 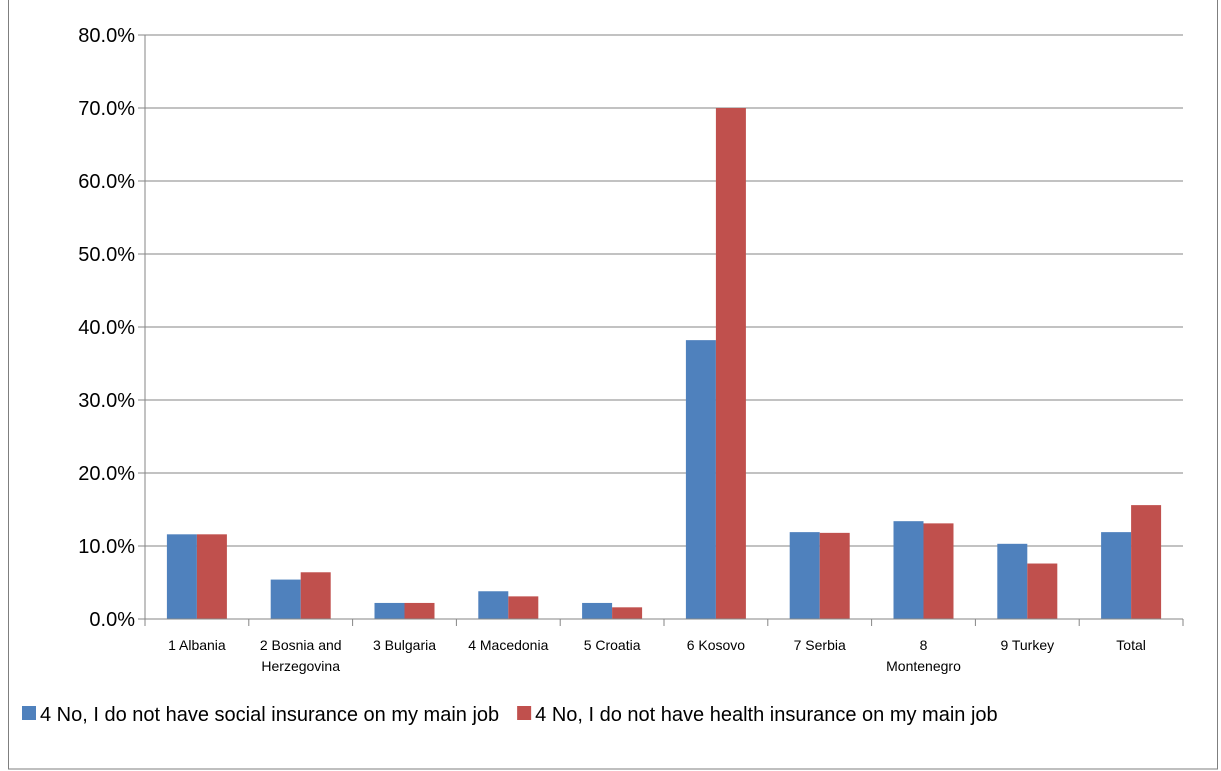 What do you see at coordinates (301, 645) in the screenshot?
I see `x-tick-label-line: 2 Bosnia and` at bounding box center [301, 645].